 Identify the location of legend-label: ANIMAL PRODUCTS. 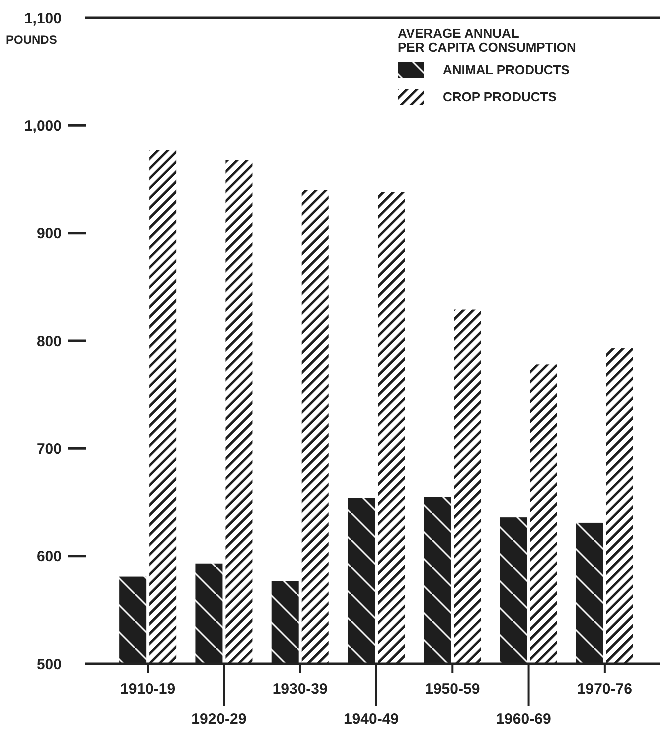
(506, 70).